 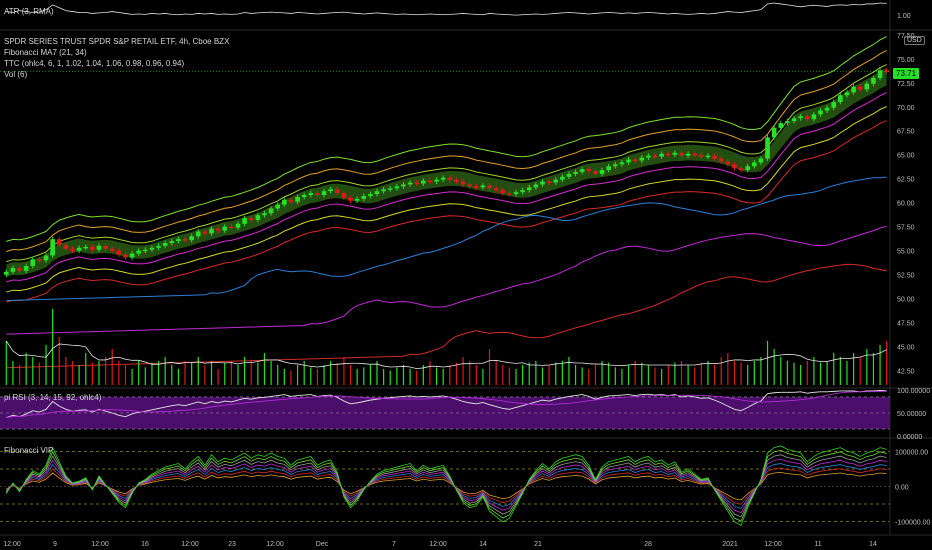 What do you see at coordinates (913, 391) in the screenshot?
I see `rsi-tick-label: 100.00000` at bounding box center [913, 391].